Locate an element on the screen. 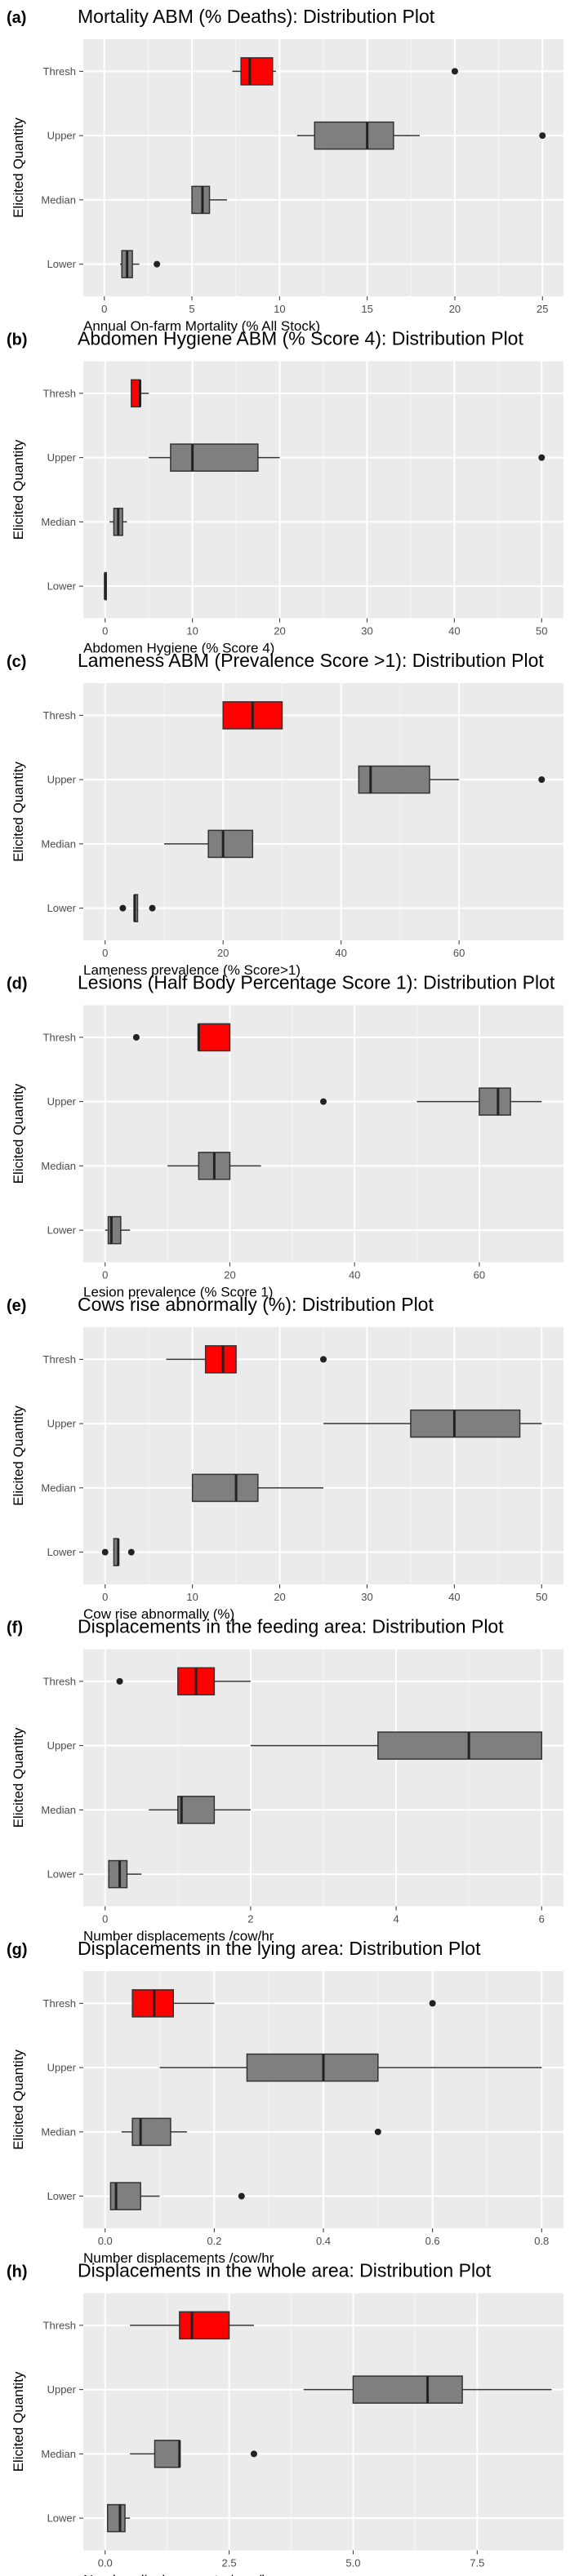 The height and width of the screenshot is (2576, 579). x-tick-label: 5.0 is located at coordinates (352, 2563).